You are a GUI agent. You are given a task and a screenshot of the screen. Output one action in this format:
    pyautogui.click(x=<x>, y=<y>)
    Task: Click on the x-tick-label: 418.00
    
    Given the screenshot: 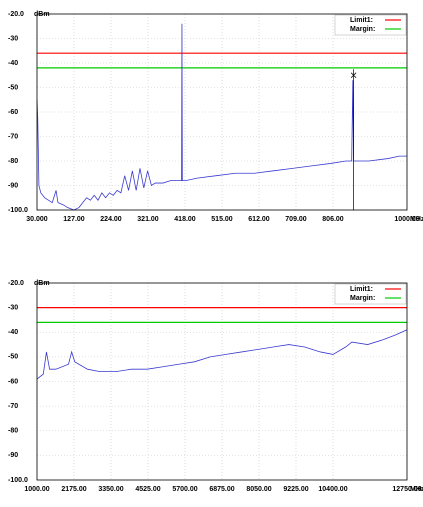 What is the action you would take?
    pyautogui.click(x=185, y=219)
    